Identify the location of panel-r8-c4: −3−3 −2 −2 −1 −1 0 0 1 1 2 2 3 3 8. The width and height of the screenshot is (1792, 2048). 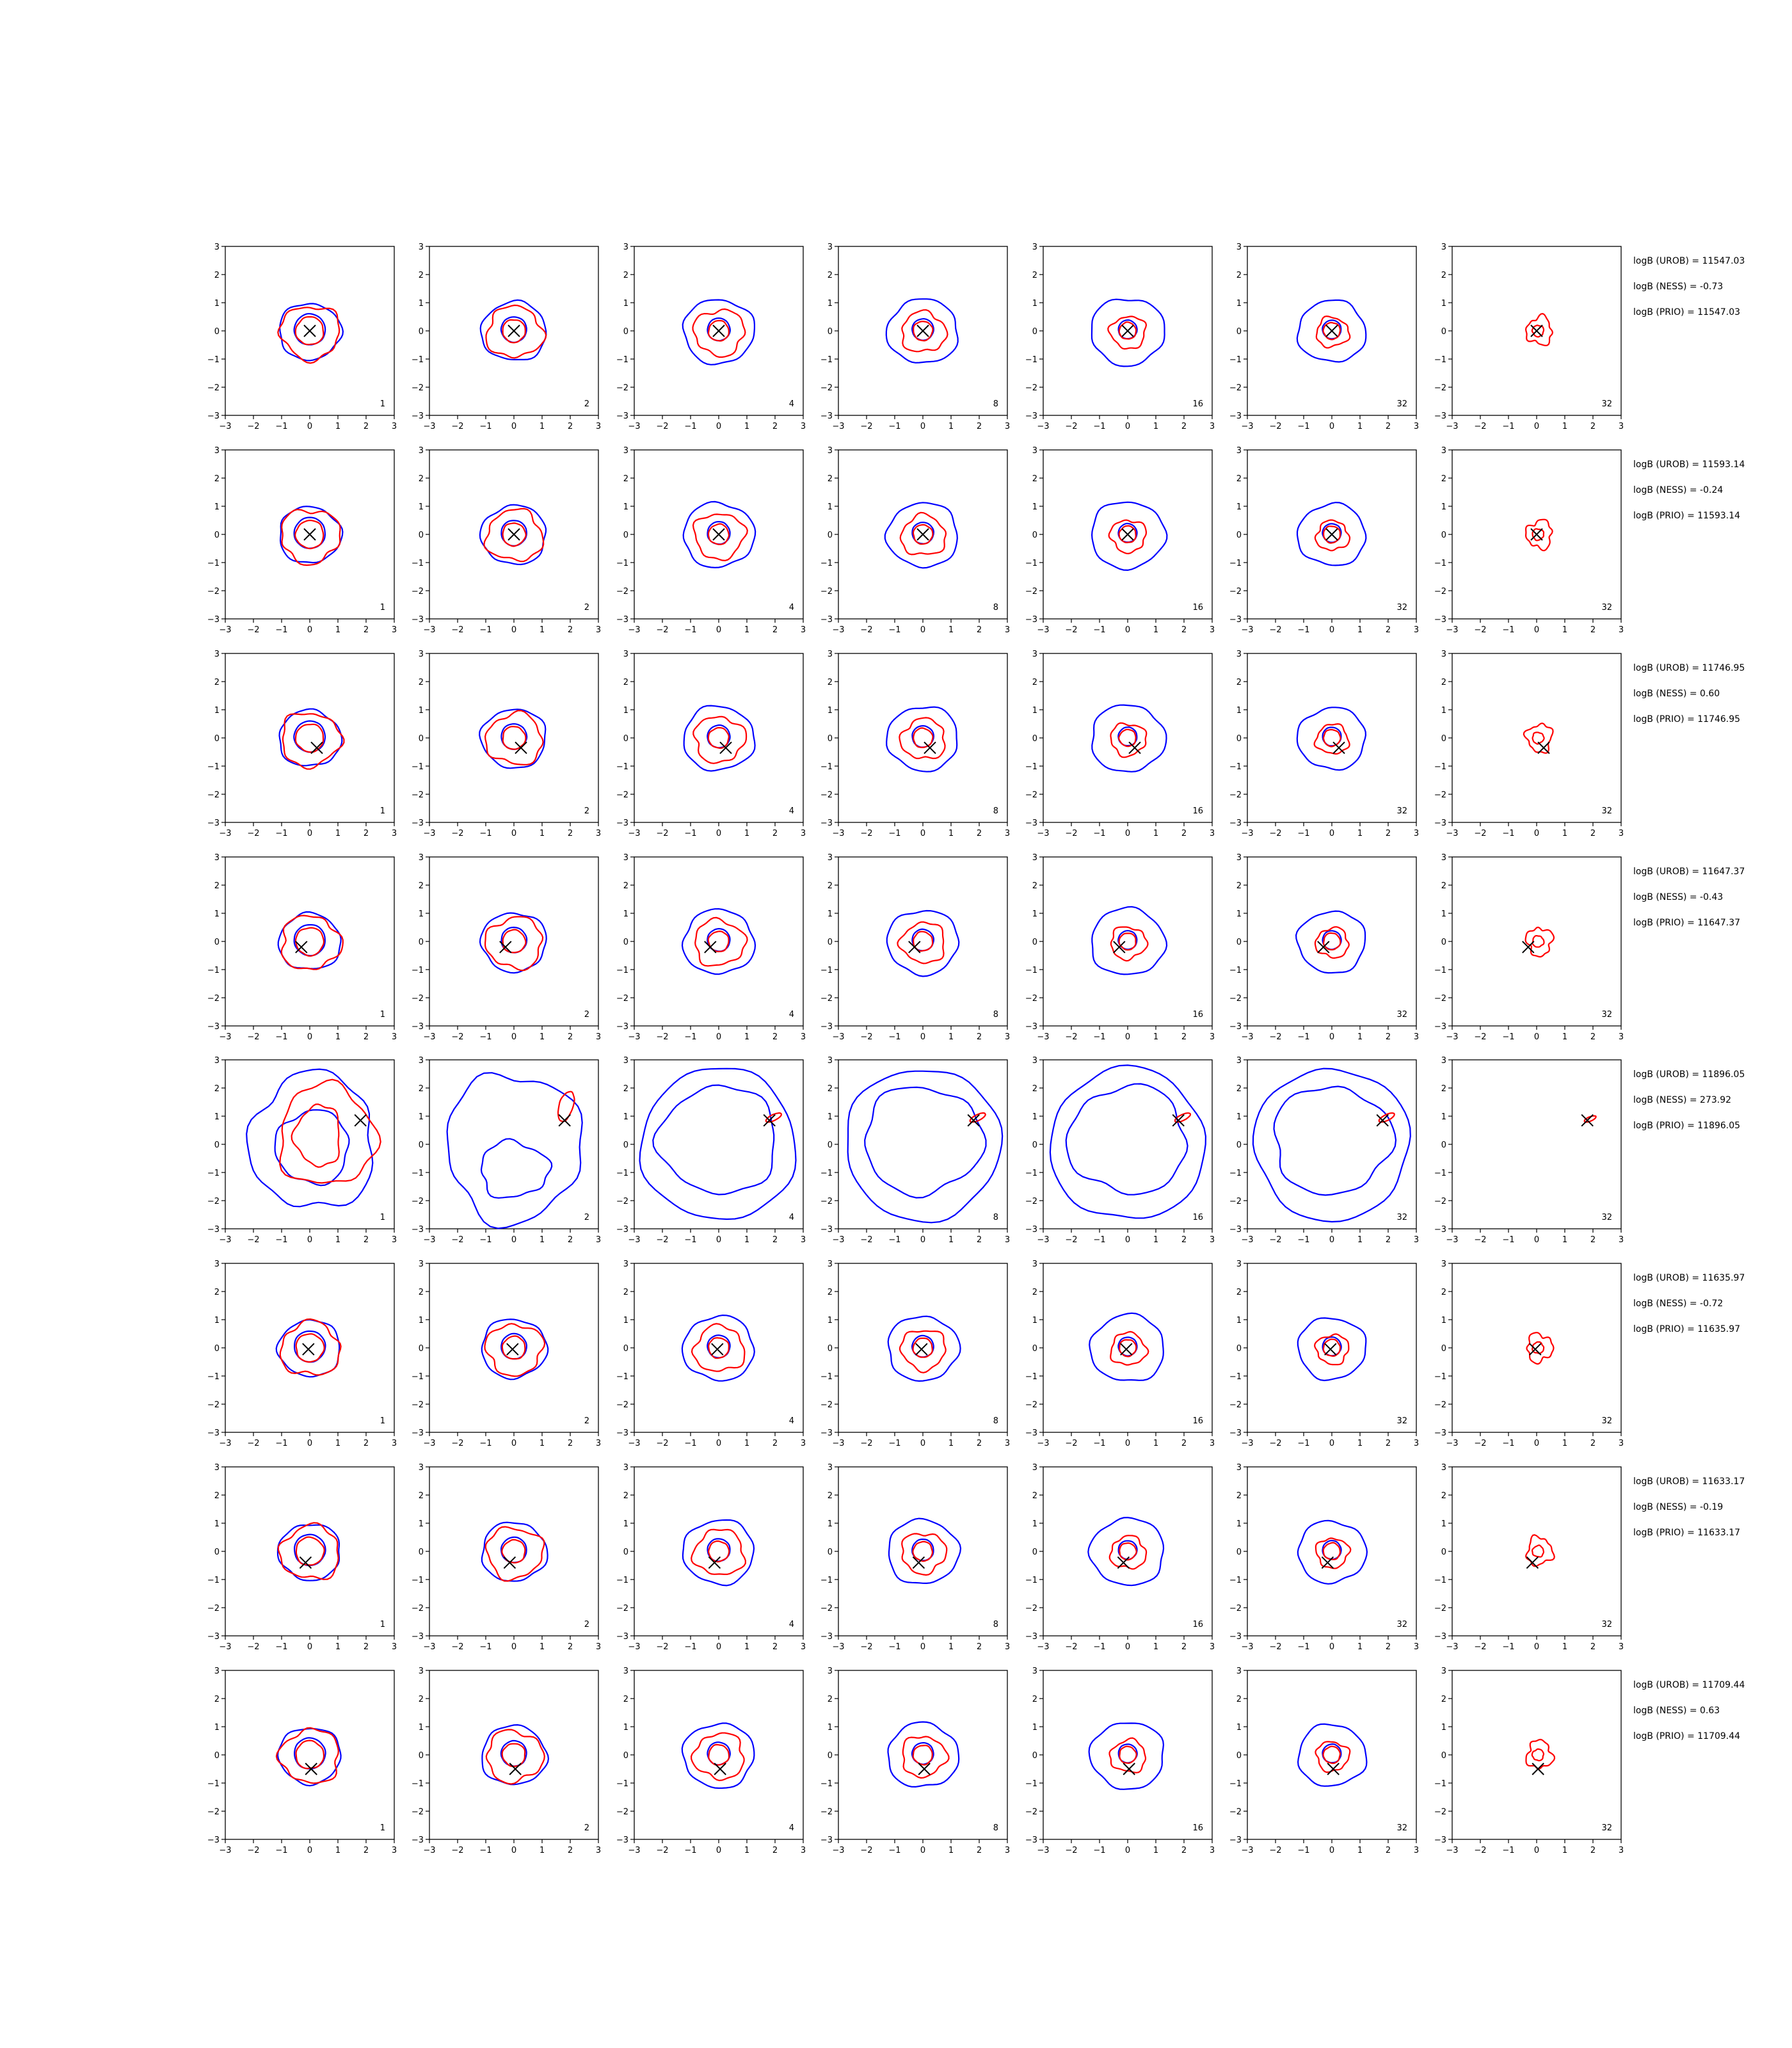
(915, 1761).